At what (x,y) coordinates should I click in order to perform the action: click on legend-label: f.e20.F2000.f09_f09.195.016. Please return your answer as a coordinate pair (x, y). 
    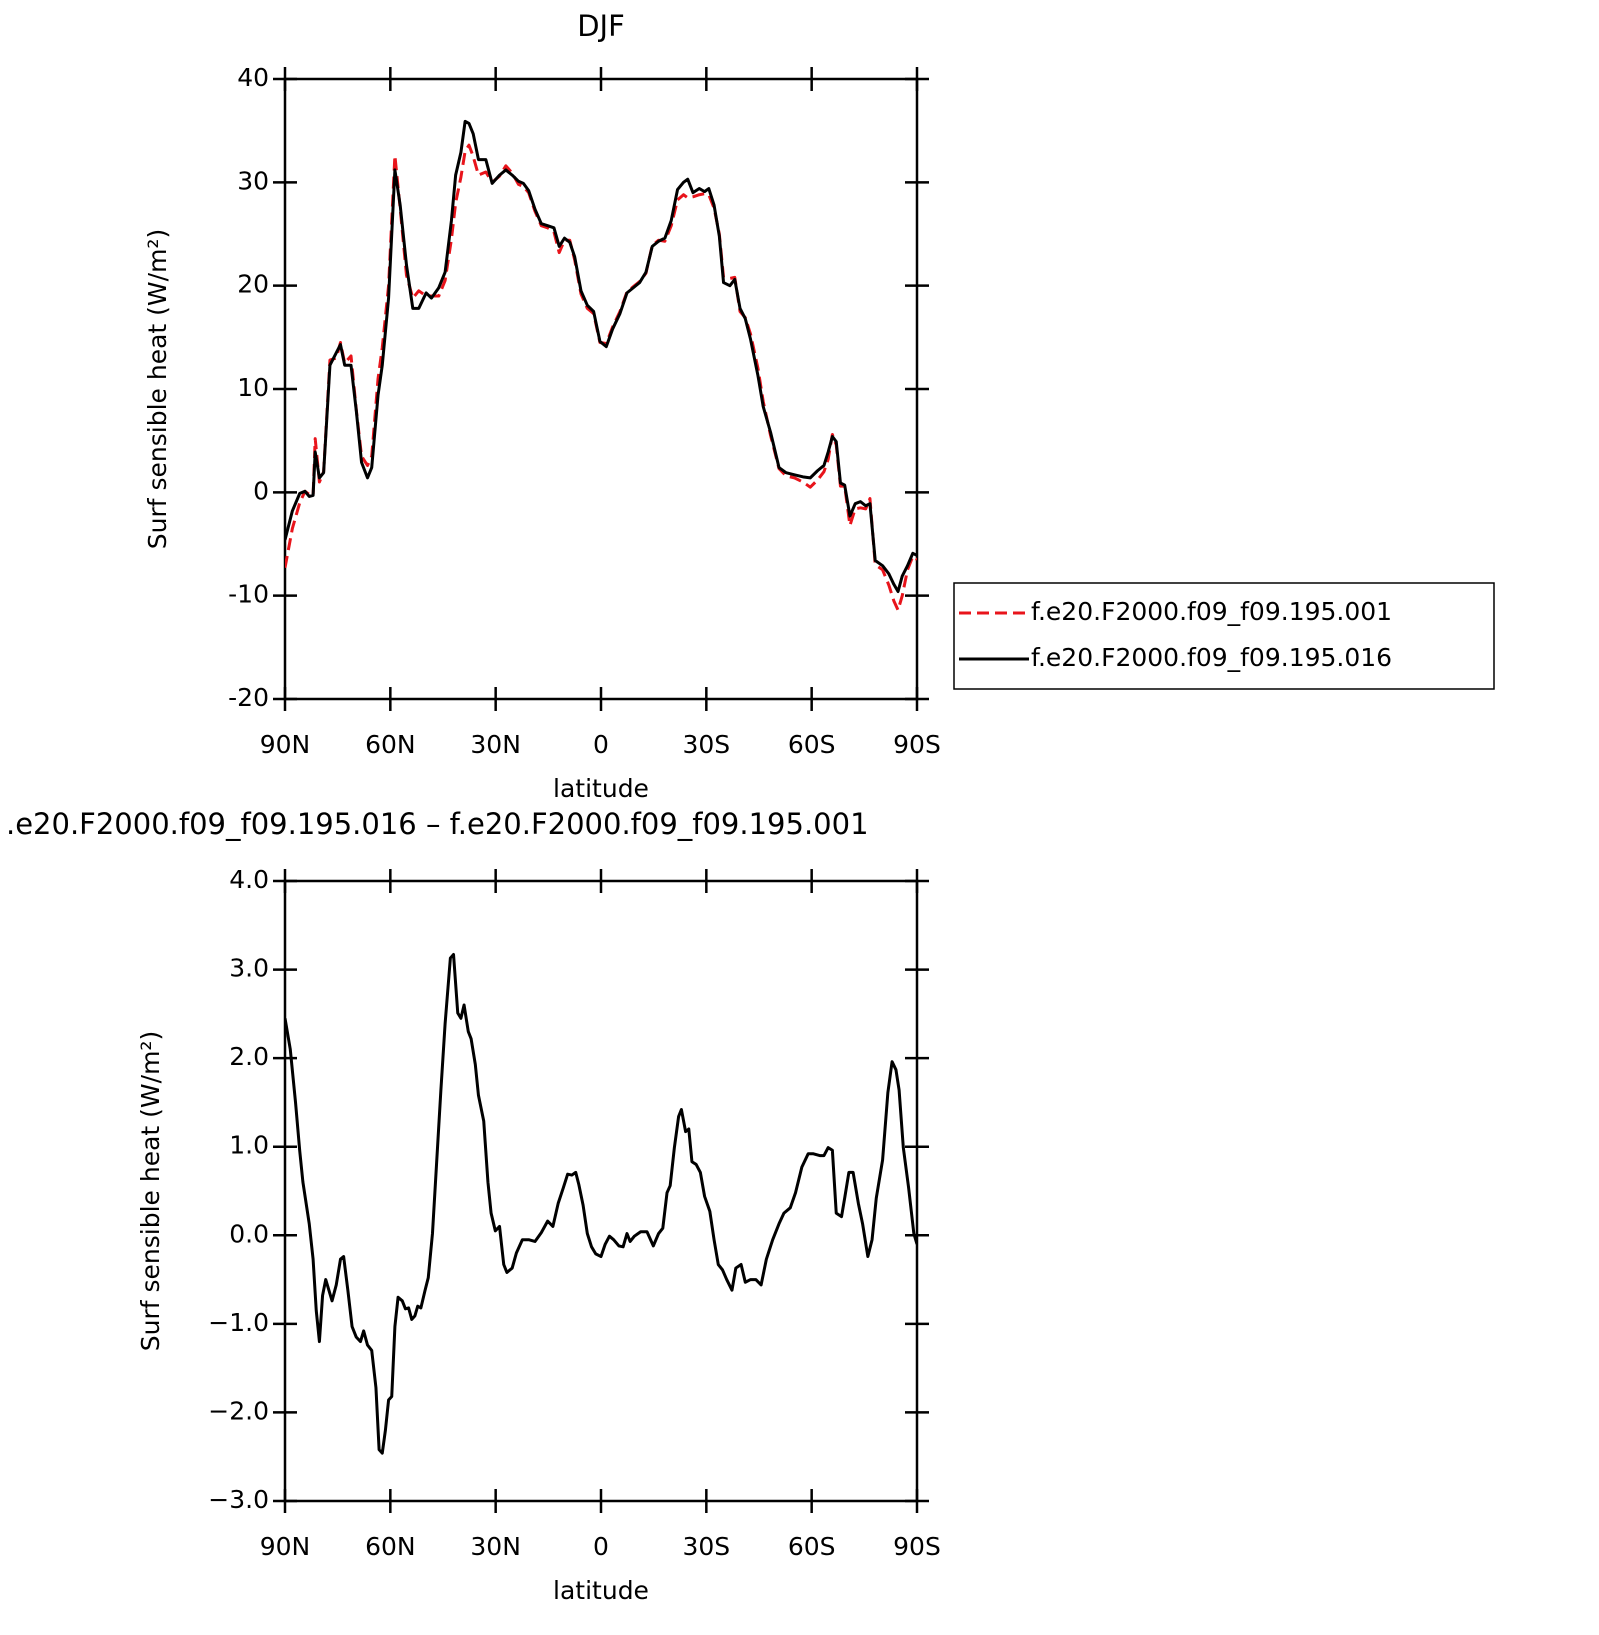
    Looking at the image, I should click on (1211, 657).